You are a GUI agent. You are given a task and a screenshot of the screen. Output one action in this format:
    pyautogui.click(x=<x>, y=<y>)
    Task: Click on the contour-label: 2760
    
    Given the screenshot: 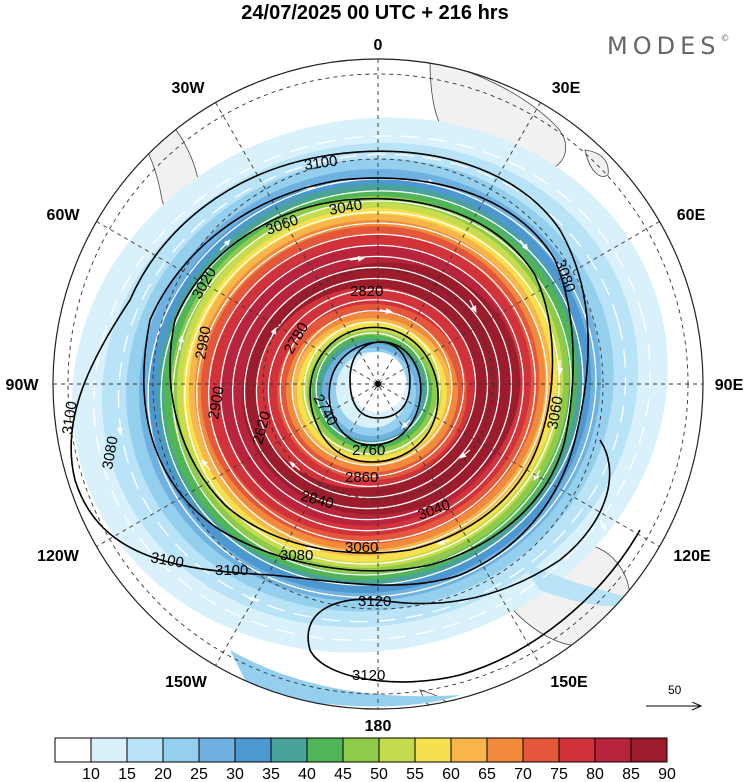 What is the action you would take?
    pyautogui.click(x=368, y=450)
    